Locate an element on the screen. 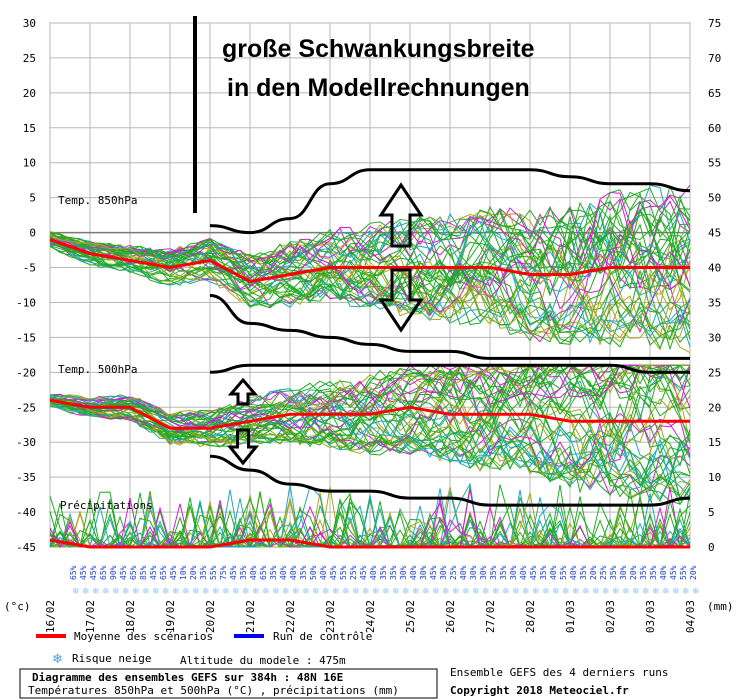 The image size is (740, 700). left-tick-label: 0 is located at coordinates (32, 233).